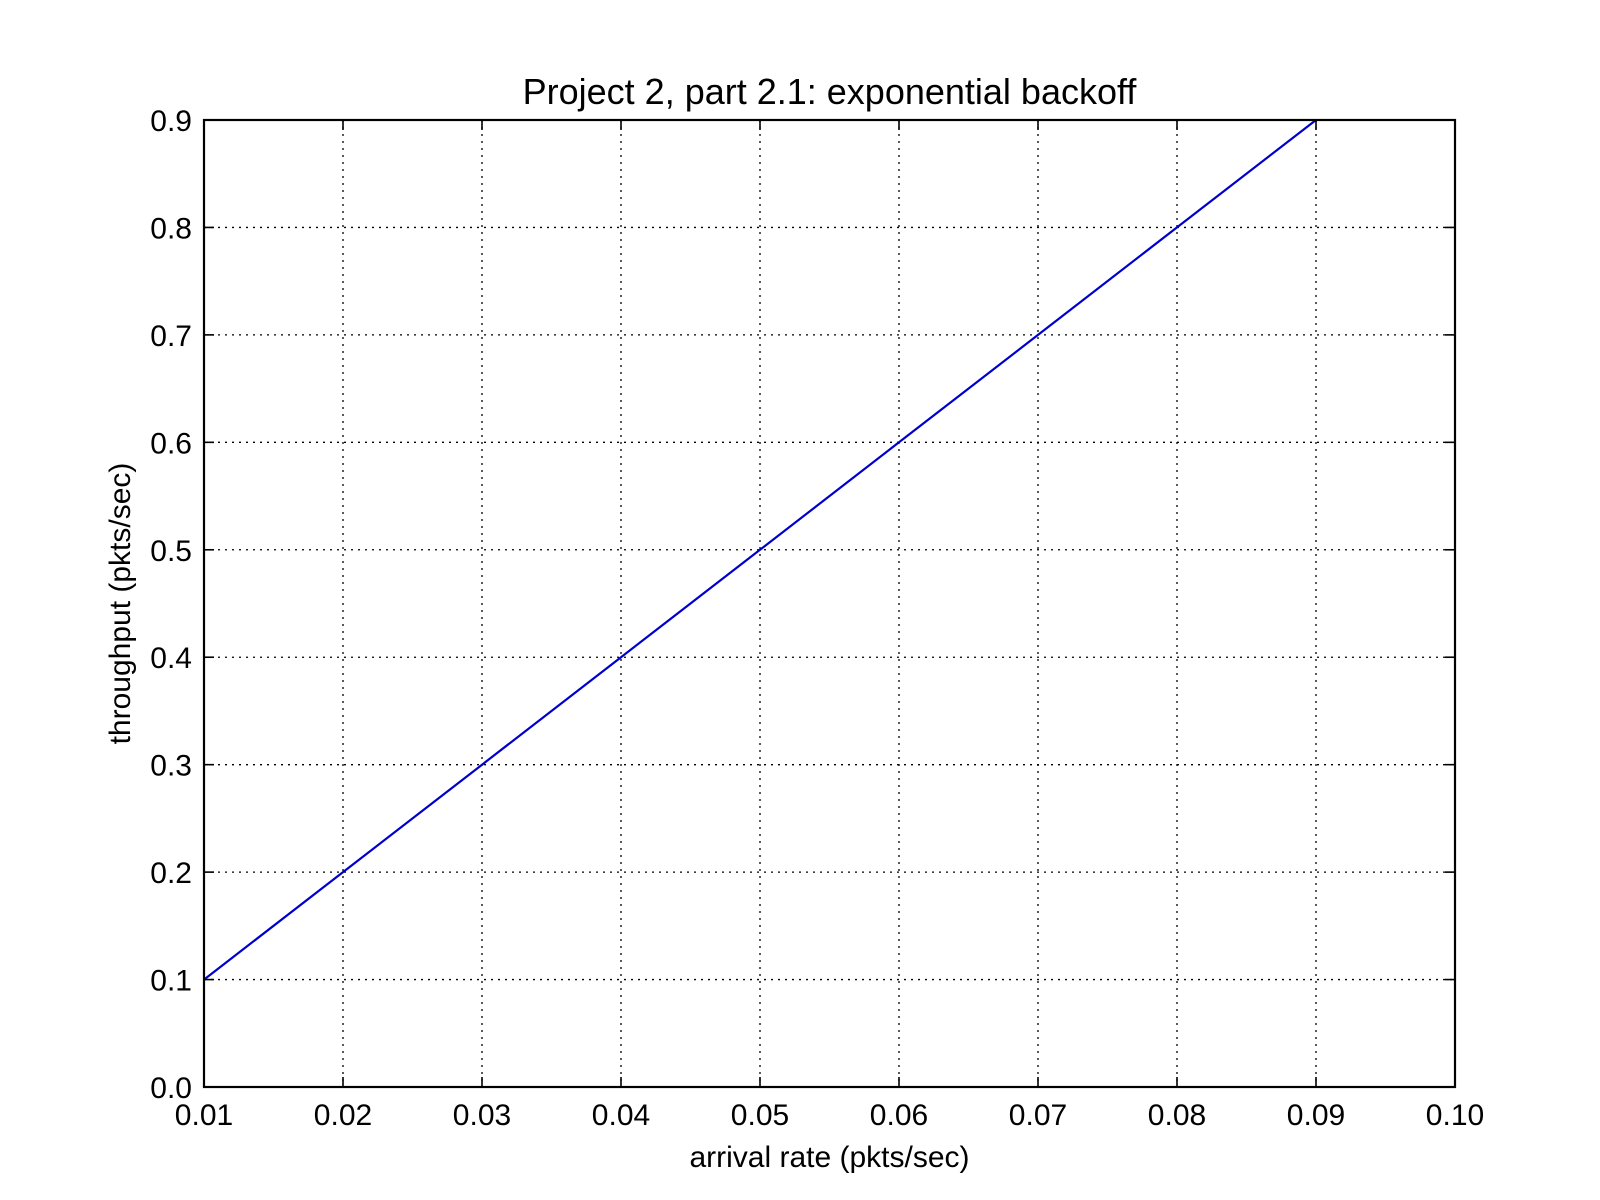 This screenshot has height=1200, width=1600. What do you see at coordinates (760, 1115) in the screenshot?
I see `x-tick-label: 0.05` at bounding box center [760, 1115].